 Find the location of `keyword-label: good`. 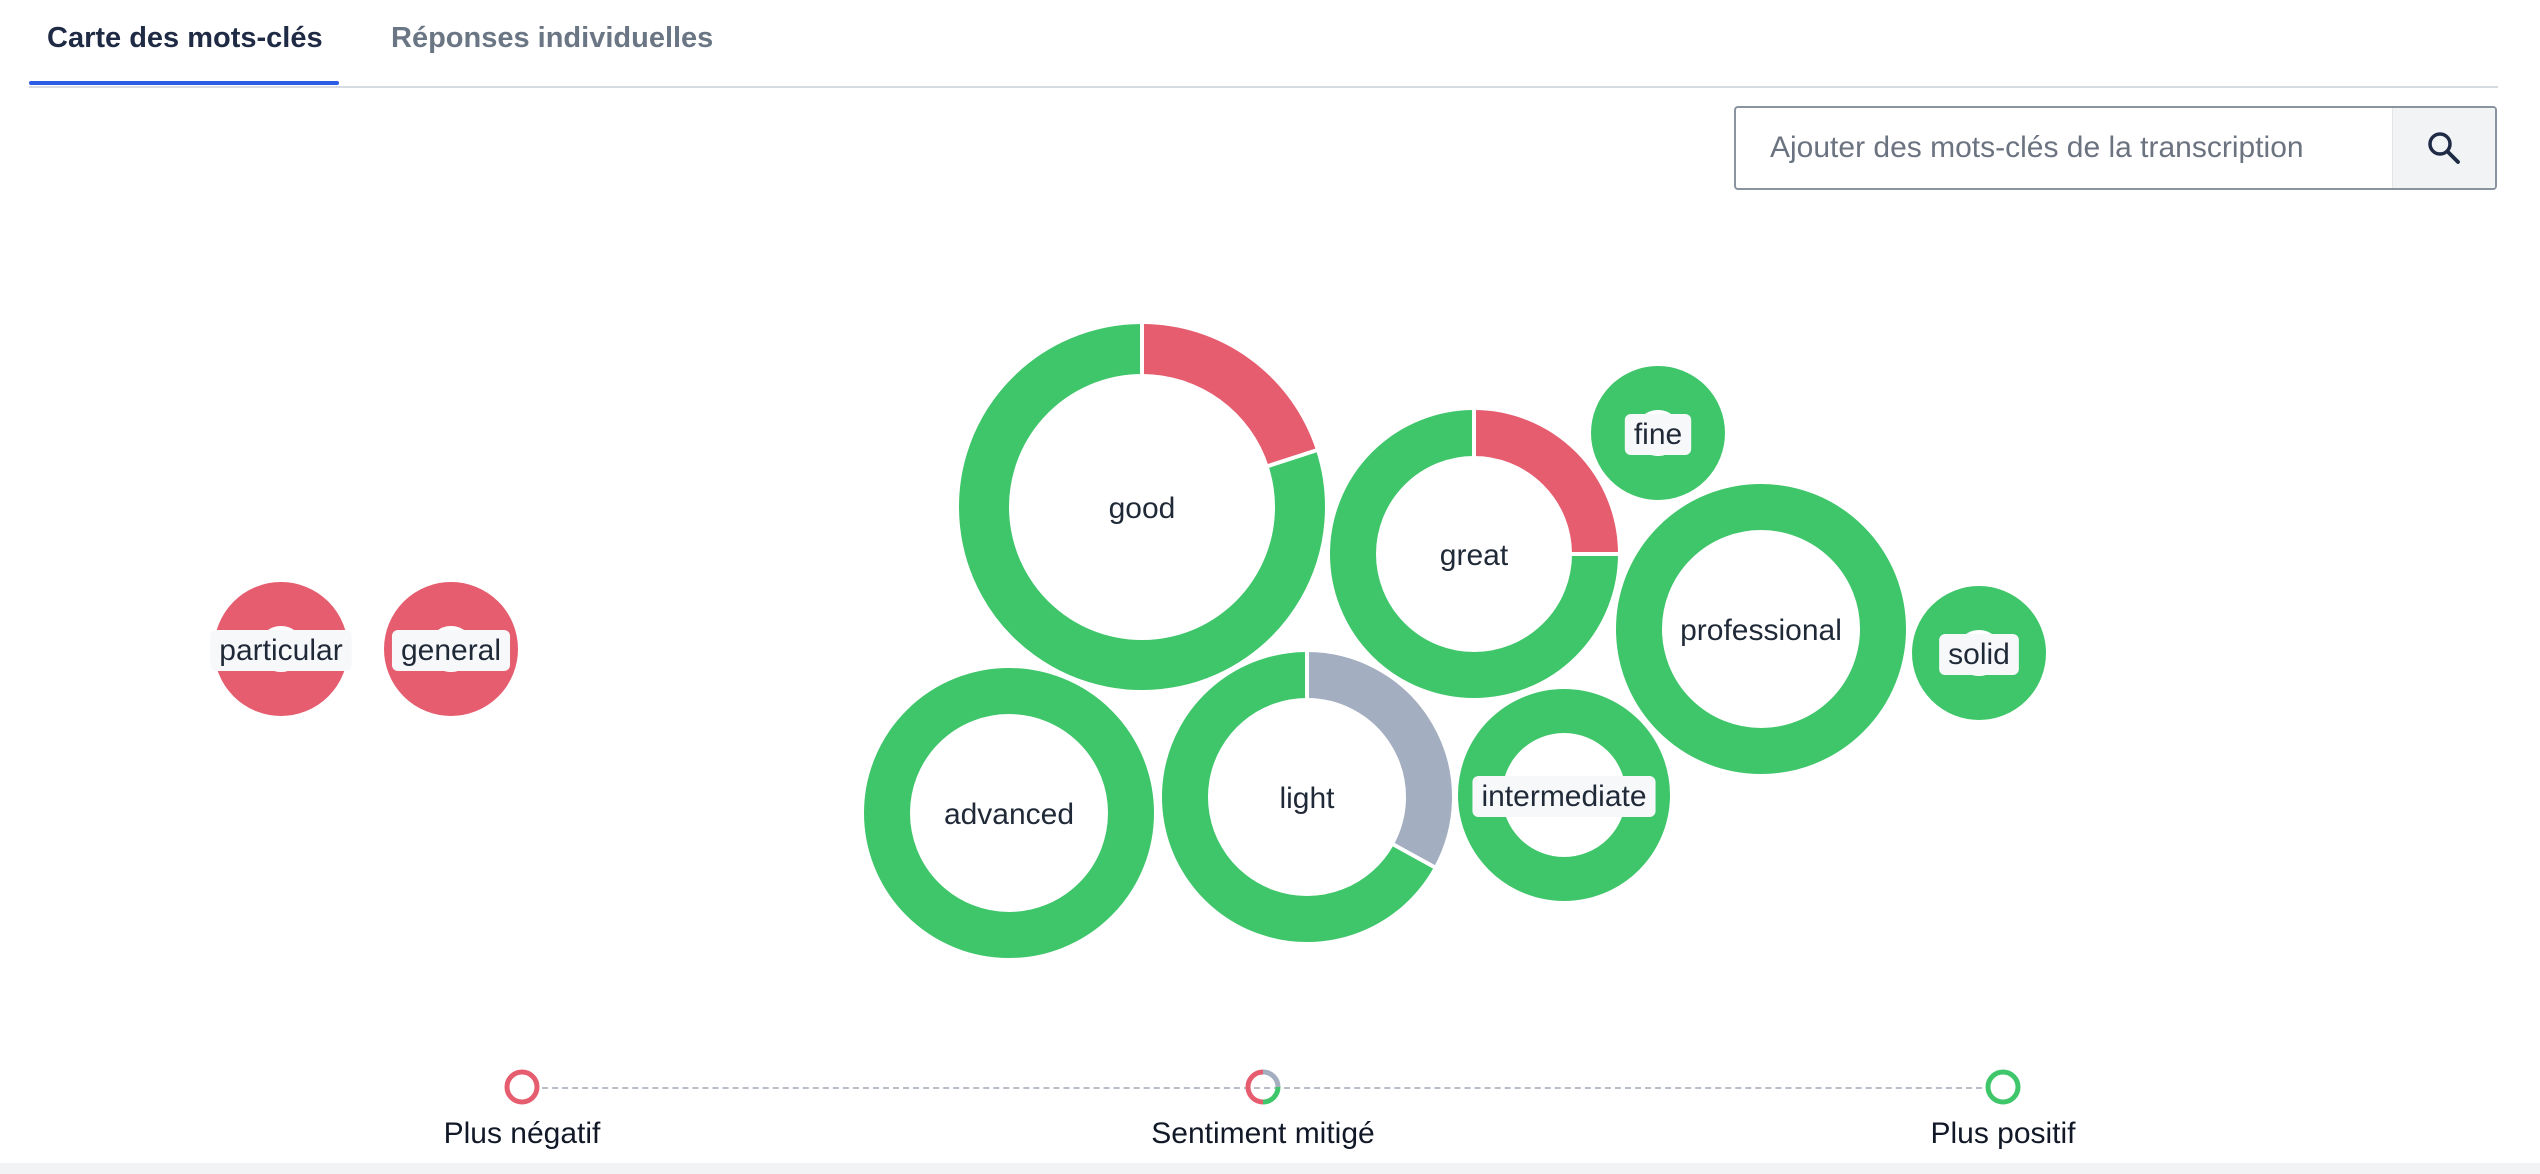

keyword-label: good is located at coordinates (1142, 508).